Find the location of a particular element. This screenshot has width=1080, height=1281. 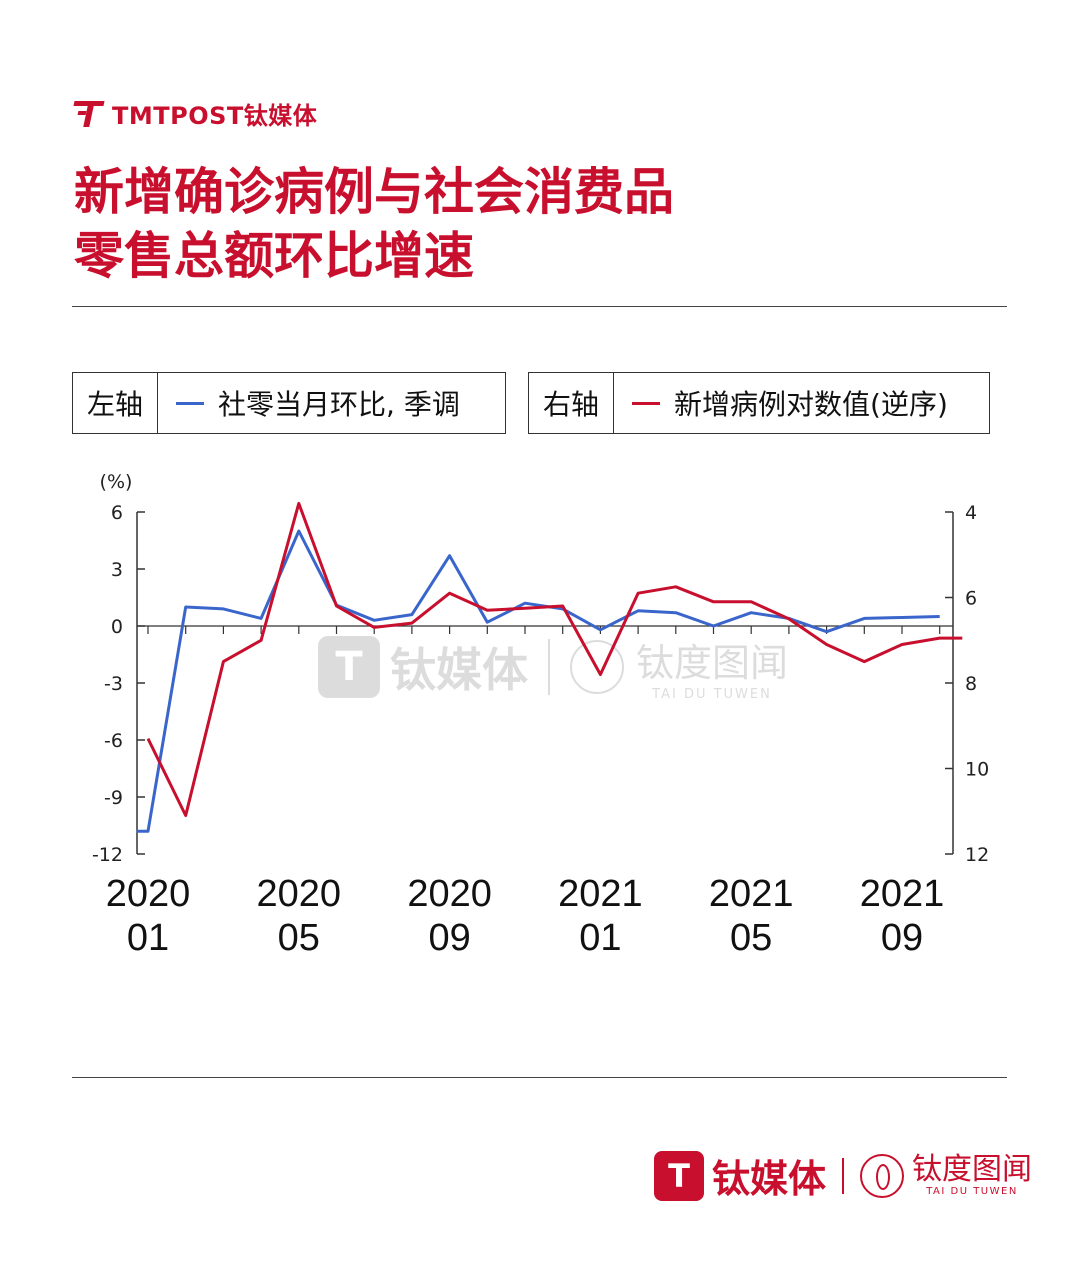

legend-left-entry: 社零当月环比, 季调 is located at coordinates (318, 403).